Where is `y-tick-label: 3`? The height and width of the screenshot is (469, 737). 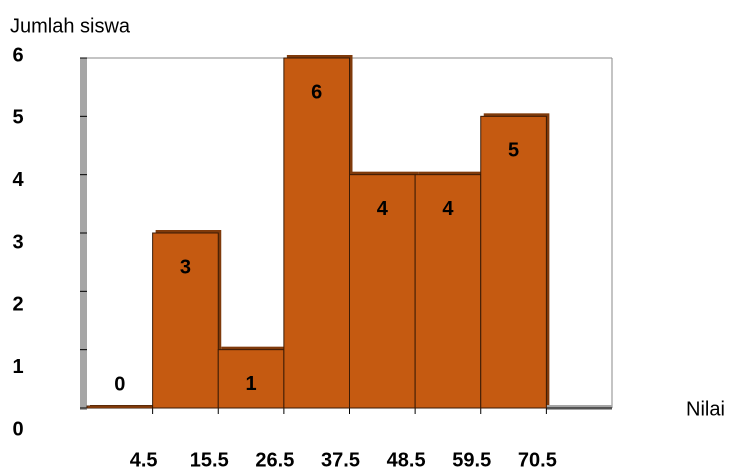 y-tick-label: 3 is located at coordinates (17, 242).